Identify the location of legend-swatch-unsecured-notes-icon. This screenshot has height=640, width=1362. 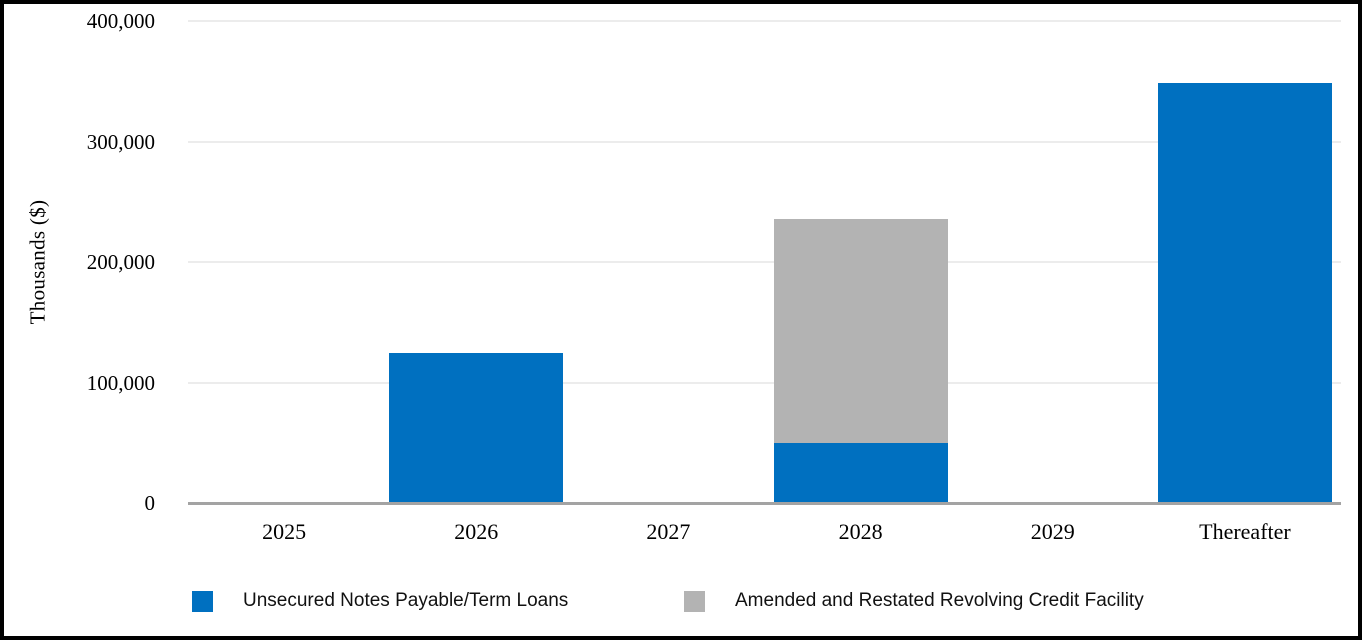
(202, 601).